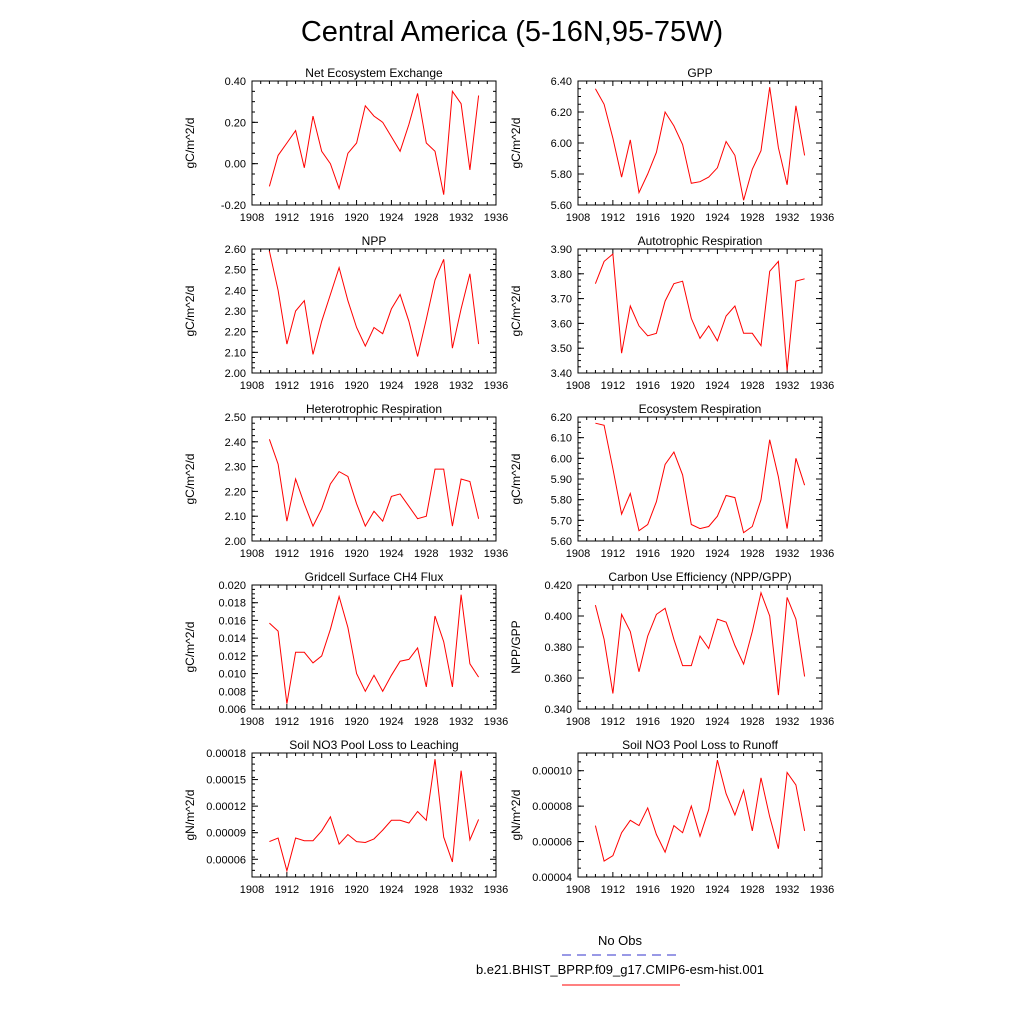  I want to click on y-tick-label: 2.00, so click(235, 542).